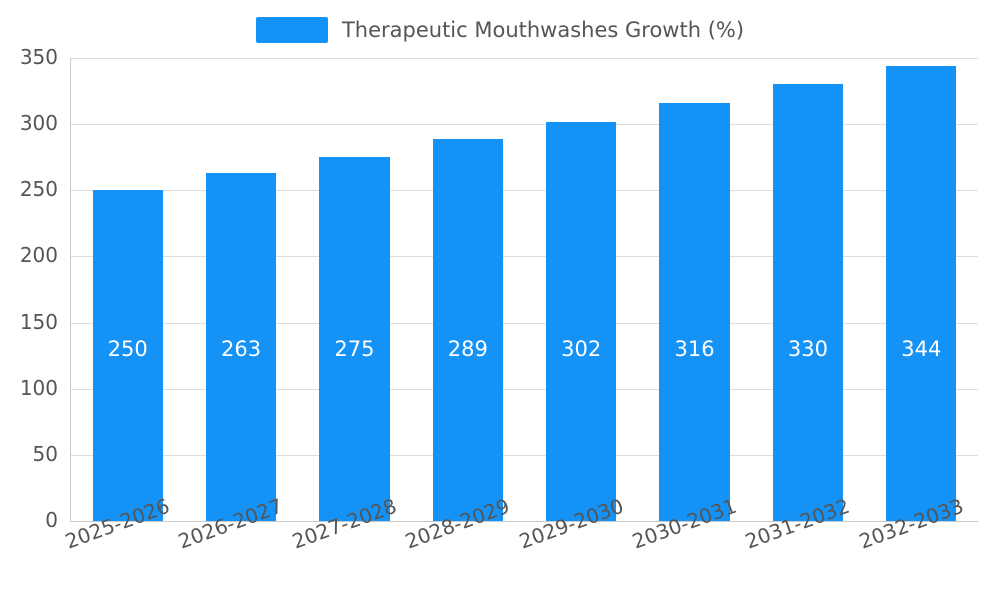  What do you see at coordinates (127, 349) in the screenshot?
I see `bar-value-label: 250` at bounding box center [127, 349].